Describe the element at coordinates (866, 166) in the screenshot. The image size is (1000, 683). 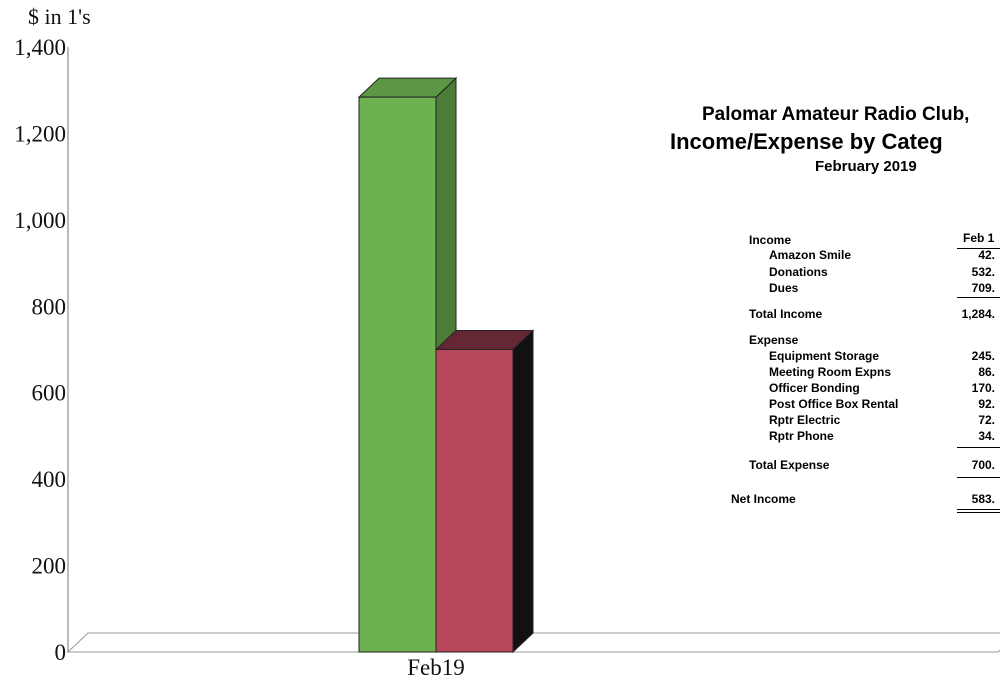
I see `report-period: February 2019` at that location.